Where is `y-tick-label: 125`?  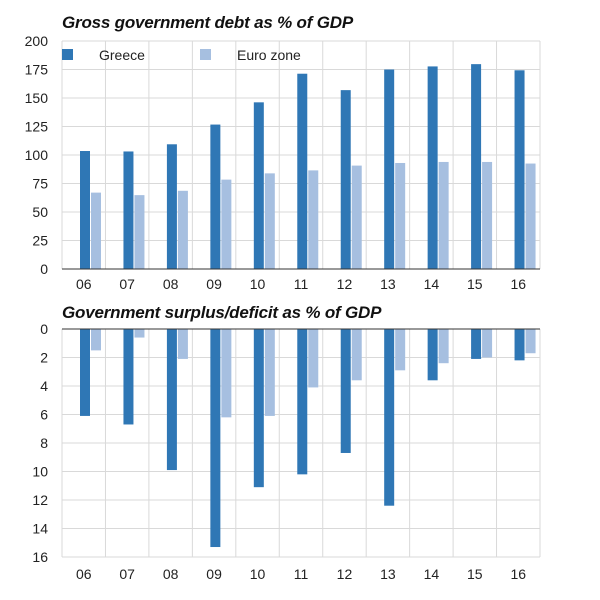 y-tick-label: 125 is located at coordinates (37, 127).